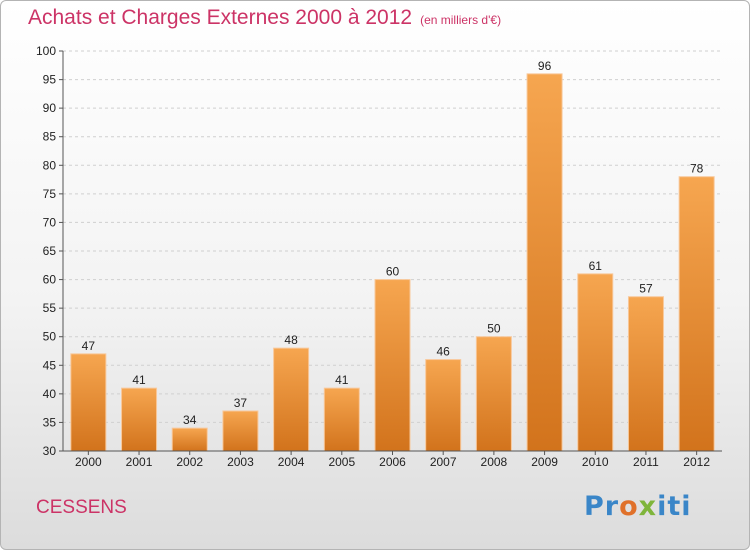  What do you see at coordinates (596, 266) in the screenshot?
I see `bar-value-label: 61` at bounding box center [596, 266].